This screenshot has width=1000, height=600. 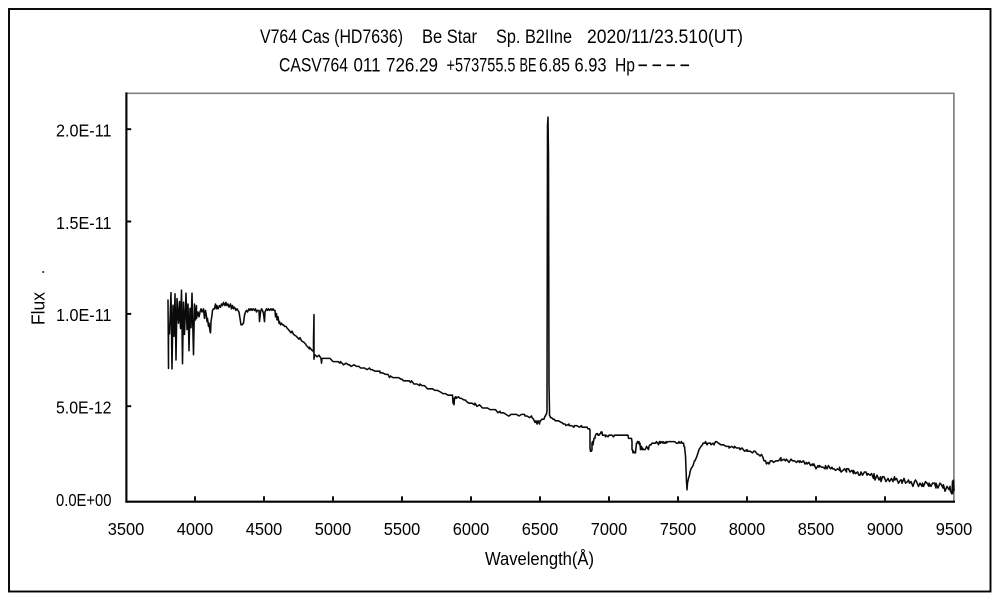 What do you see at coordinates (333, 529) in the screenshot?
I see `svg-text: 5000` at bounding box center [333, 529].